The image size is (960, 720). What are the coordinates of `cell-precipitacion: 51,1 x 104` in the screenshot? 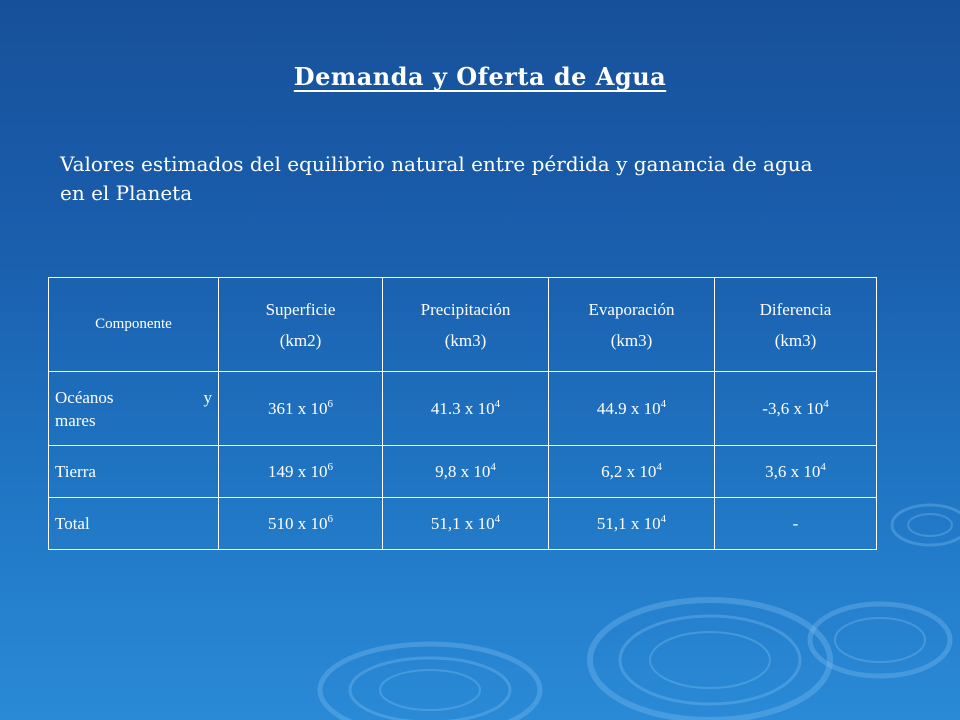 It's located at (465, 523).